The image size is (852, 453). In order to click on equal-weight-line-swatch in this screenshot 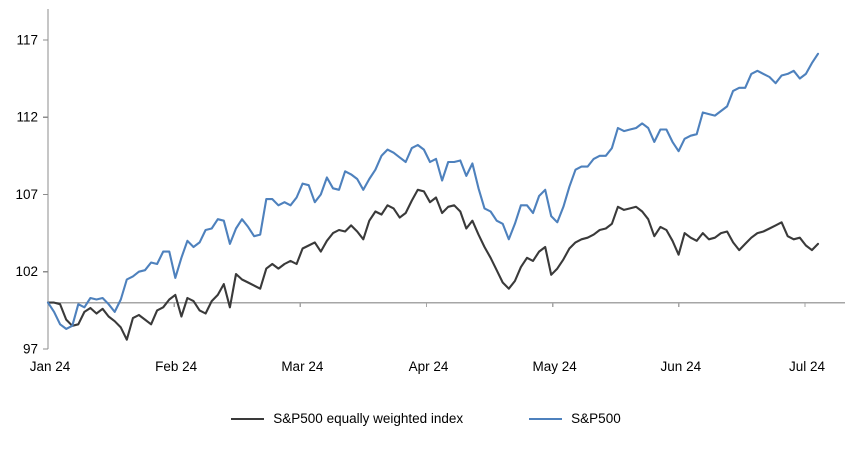, I will do `click(248, 418)`.